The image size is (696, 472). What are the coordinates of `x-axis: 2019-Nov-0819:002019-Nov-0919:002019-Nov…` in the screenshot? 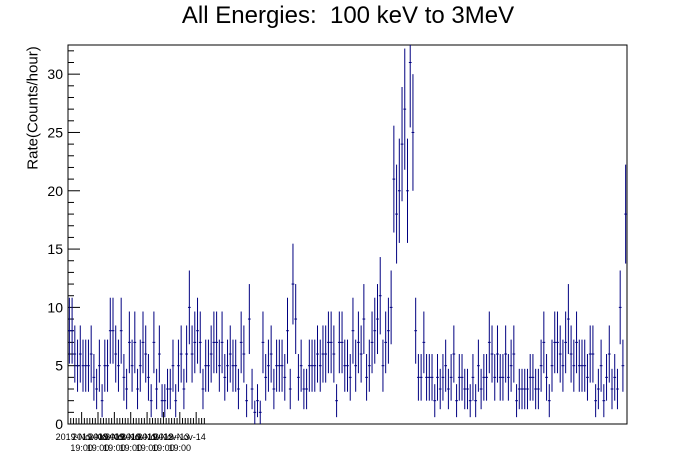 It's located at (131, 432).